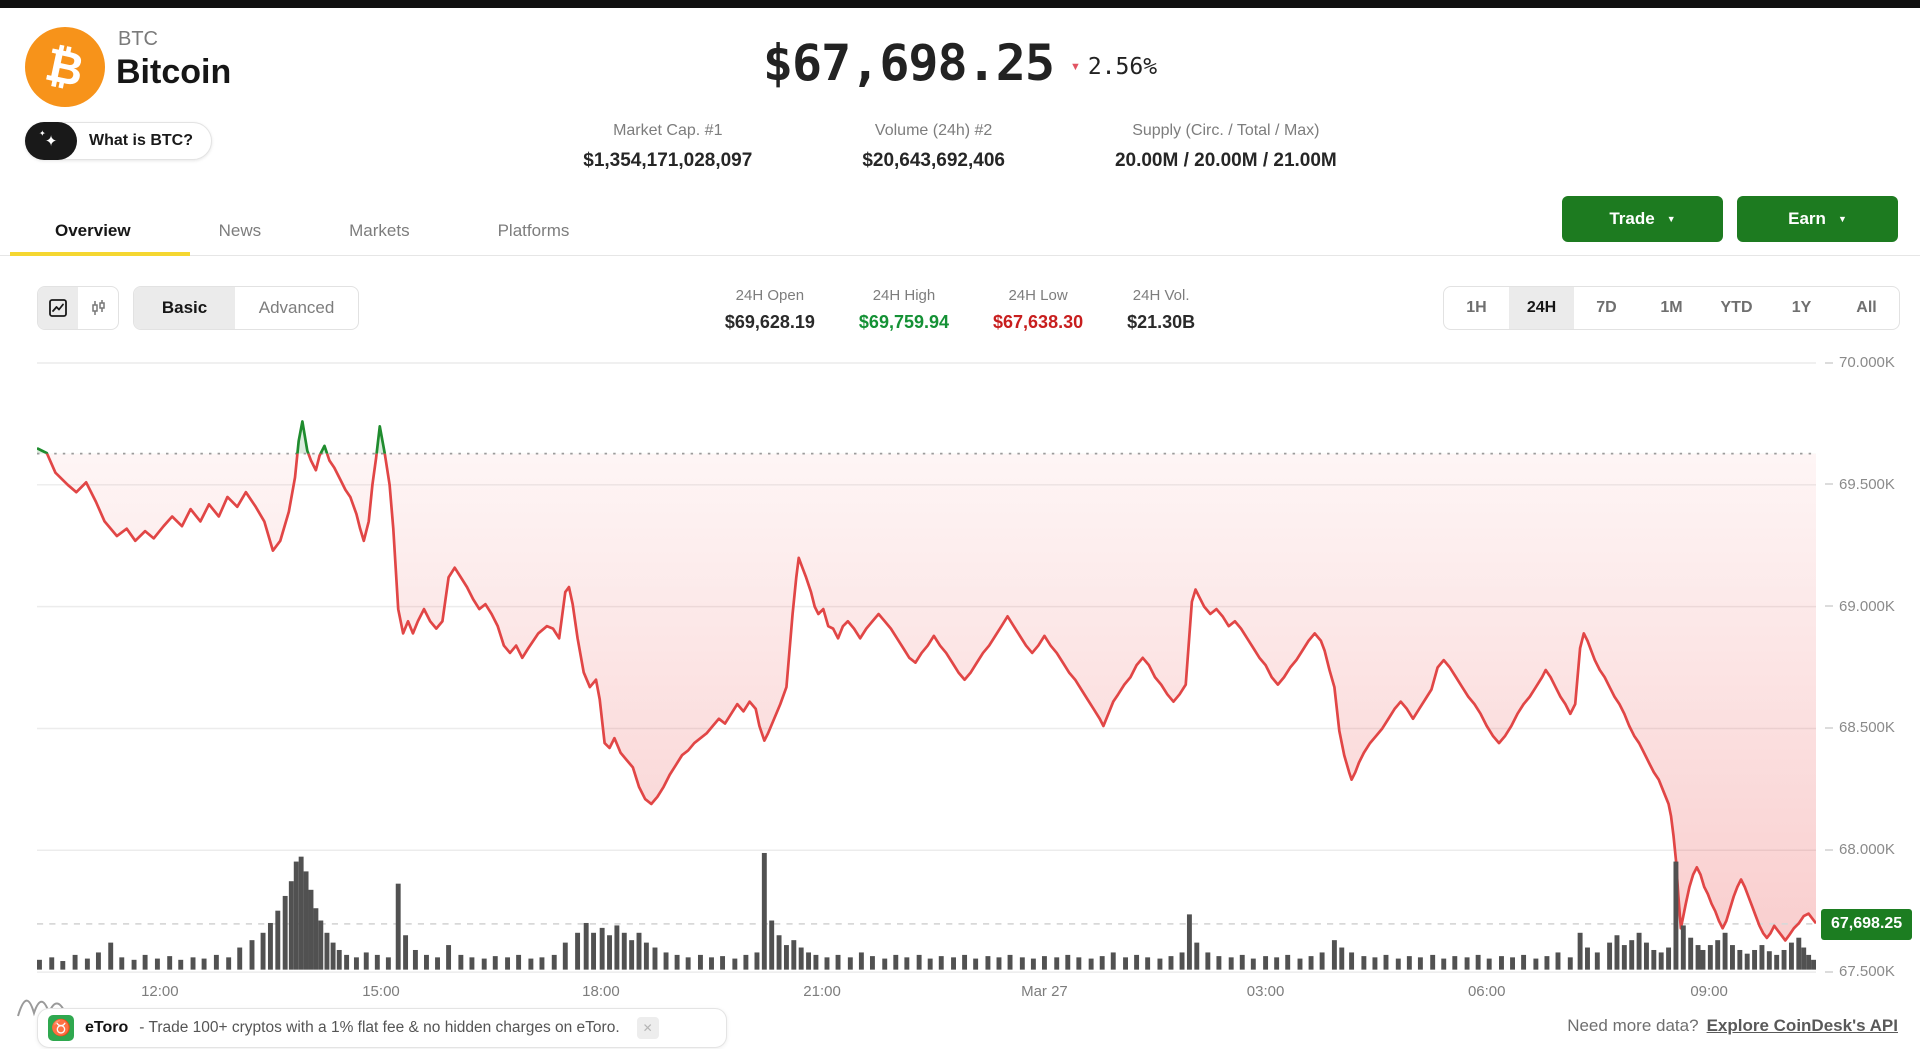 This screenshot has height=1049, width=1920. I want to click on range-button-all: All, so click(1866, 307).